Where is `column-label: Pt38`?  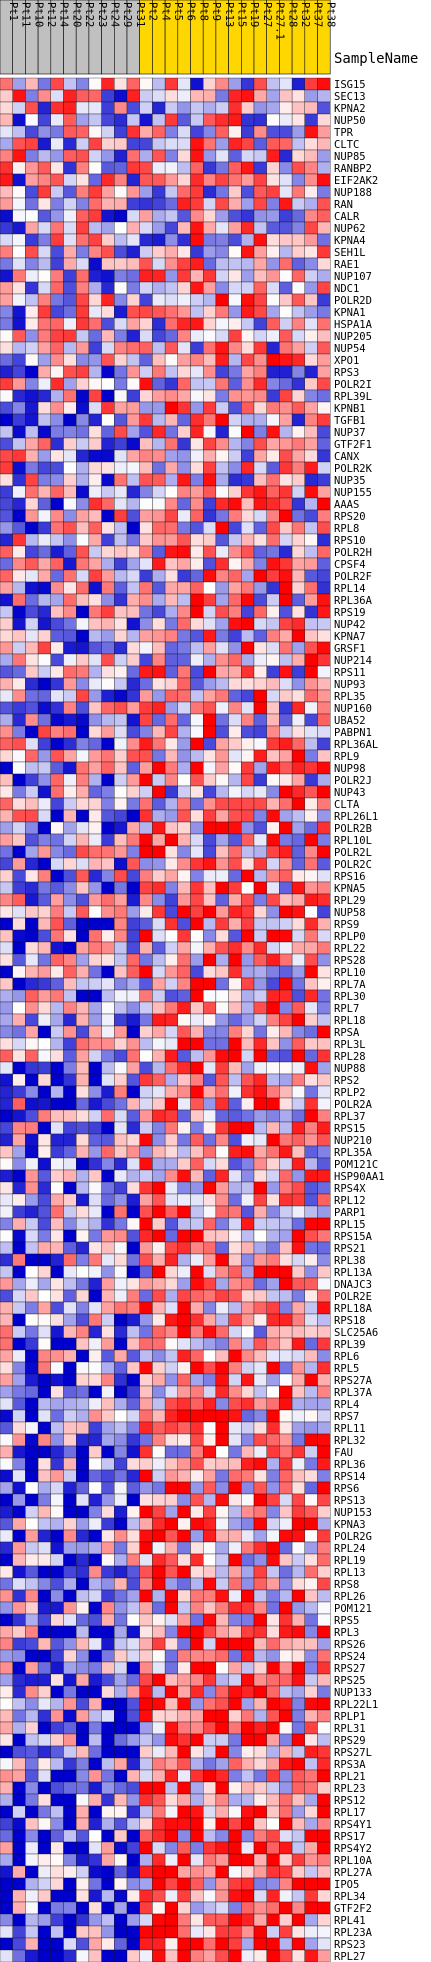
column-label: Pt38 is located at coordinates (330, 14).